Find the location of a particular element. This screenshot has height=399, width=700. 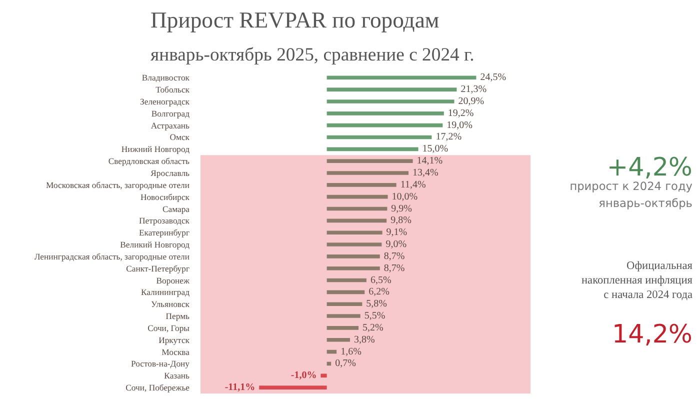

y-tick-label: Владивосток is located at coordinates (166, 77).